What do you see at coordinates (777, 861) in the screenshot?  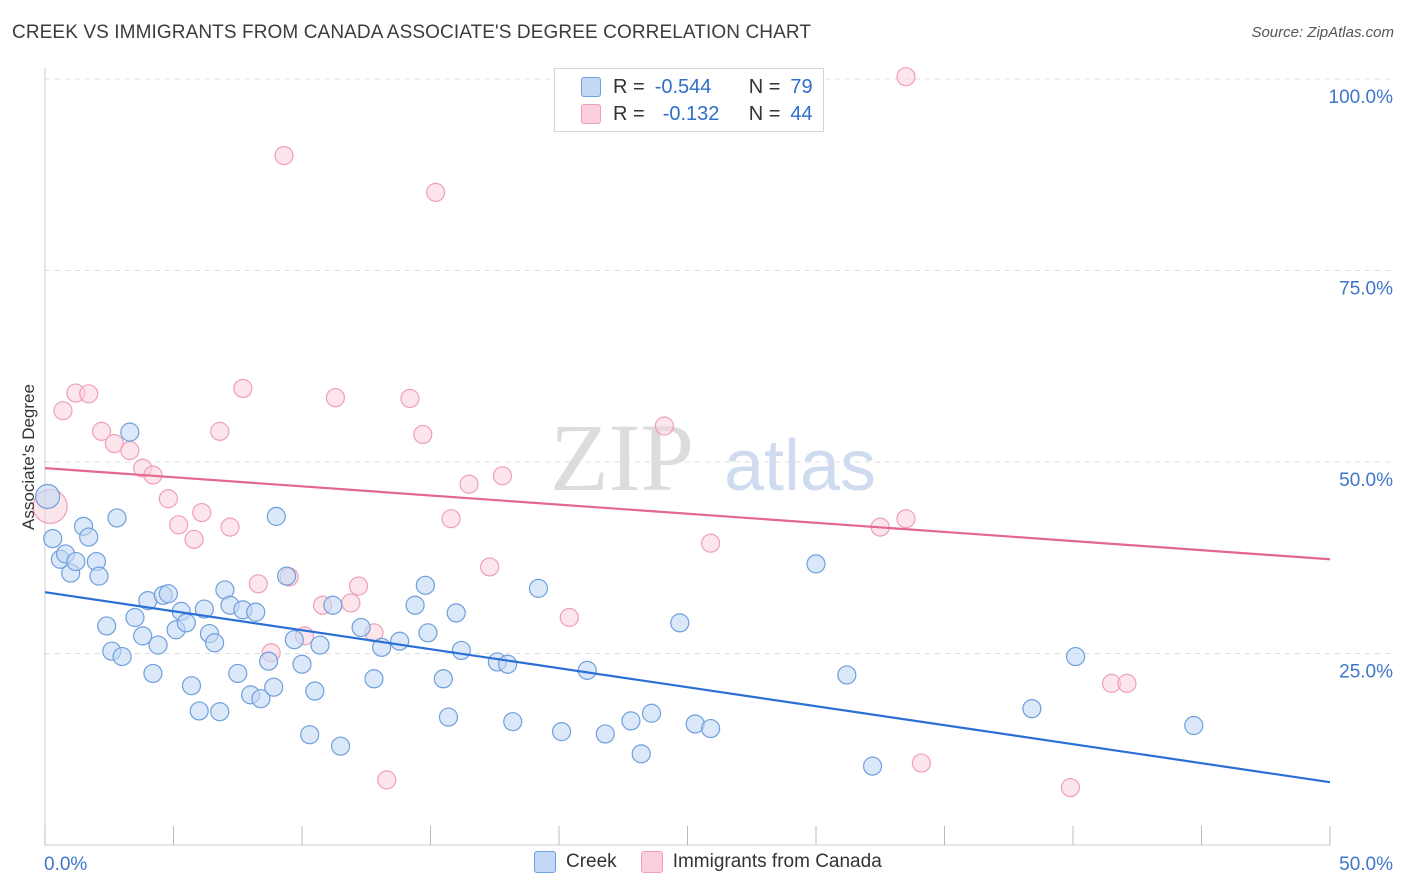 I see `legend-label-canada: Immigrants from Canada` at bounding box center [777, 861].